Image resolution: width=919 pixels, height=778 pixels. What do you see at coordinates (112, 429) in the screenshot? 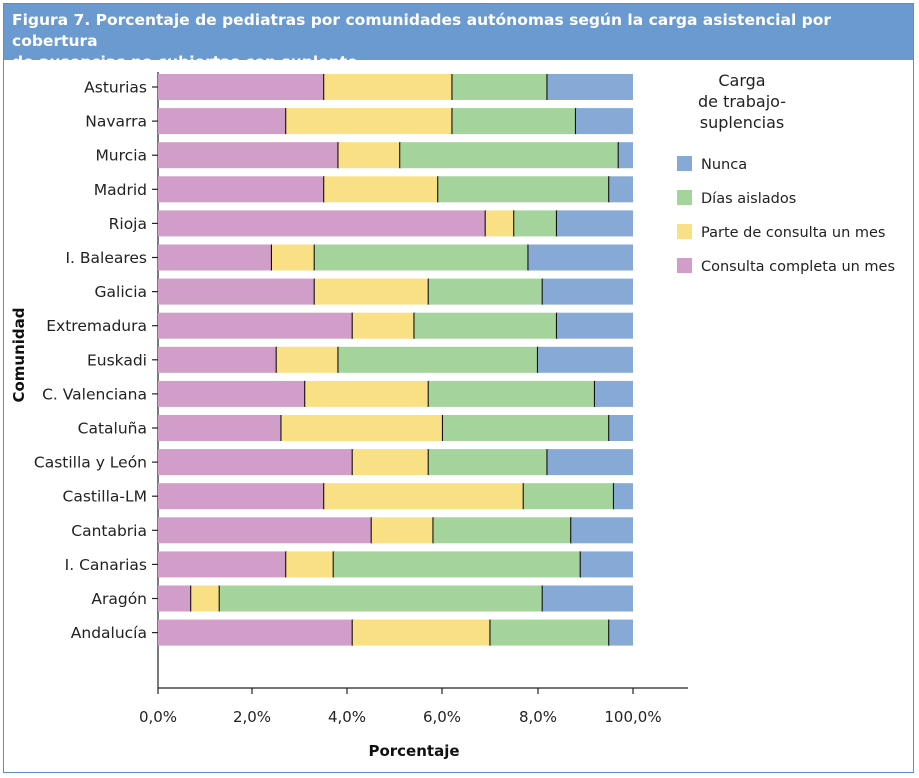
I see `category-label: Cataluña` at bounding box center [112, 429].